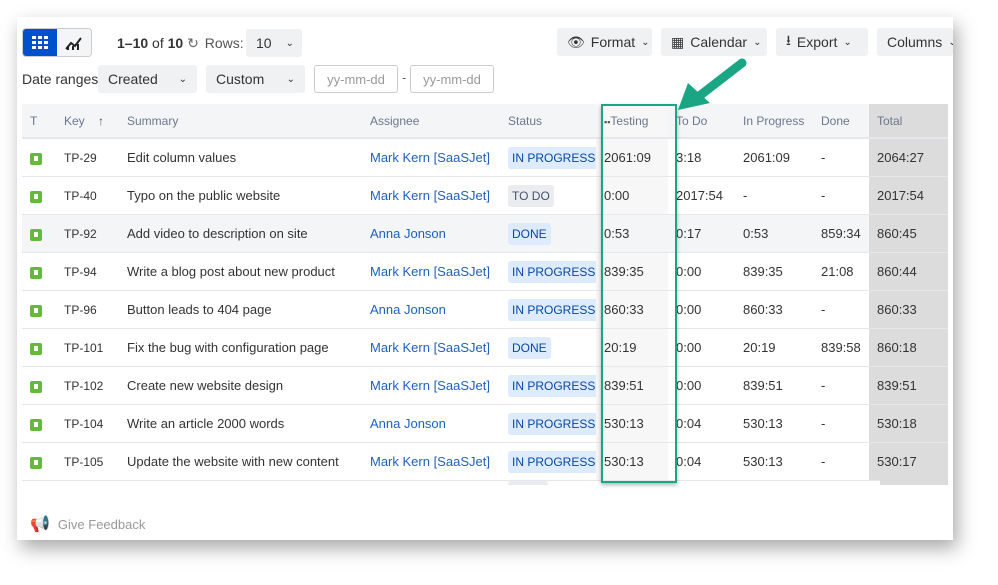  What do you see at coordinates (774, 423) in the screenshot?
I see `inprogress-cell: 530:13` at bounding box center [774, 423].